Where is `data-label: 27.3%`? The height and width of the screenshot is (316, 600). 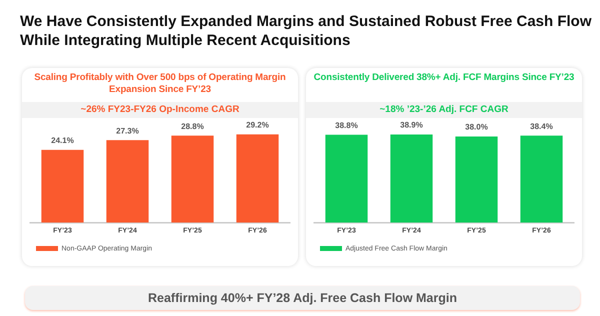 data-label: 27.3% is located at coordinates (127, 131).